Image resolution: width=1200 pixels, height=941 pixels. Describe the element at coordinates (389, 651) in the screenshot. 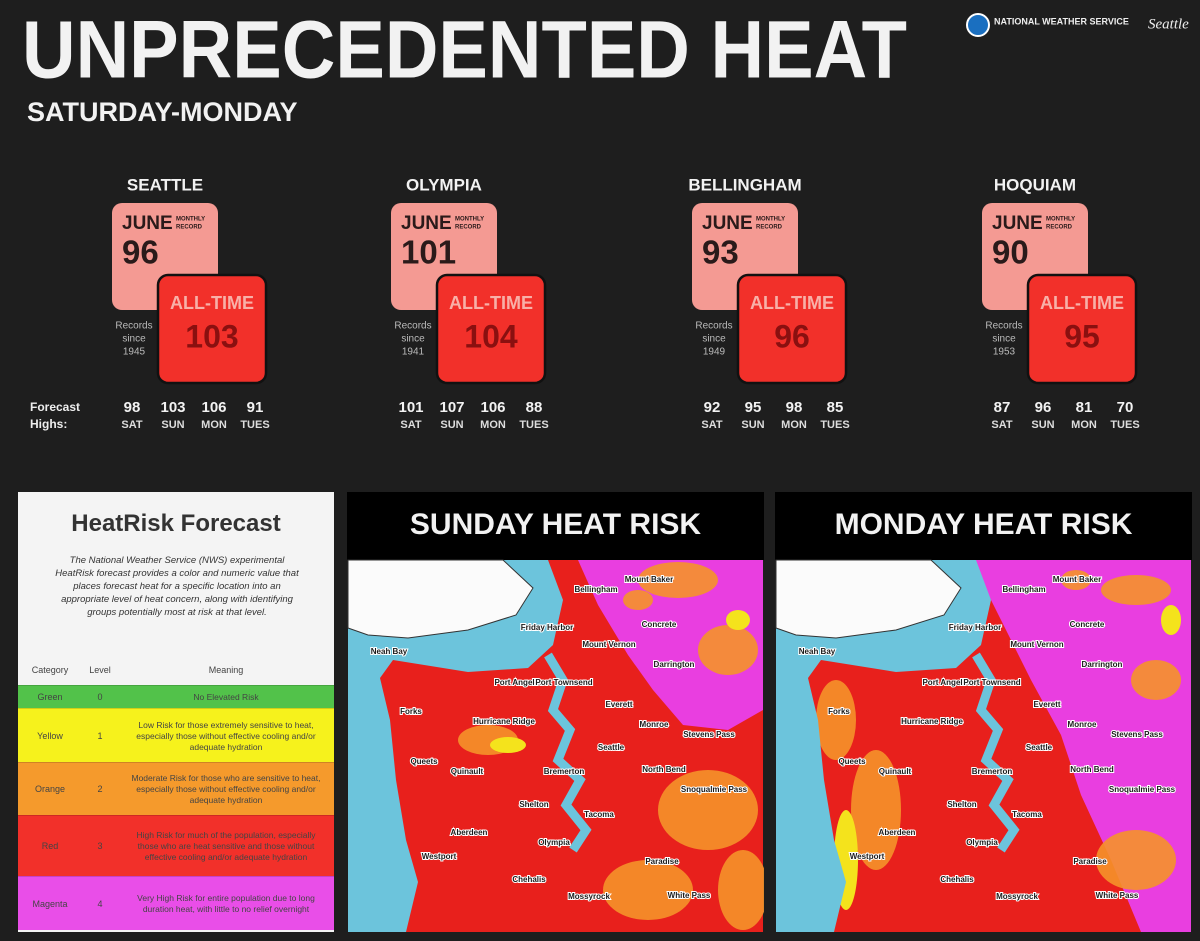

I see `place-label: Neah Bay` at that location.